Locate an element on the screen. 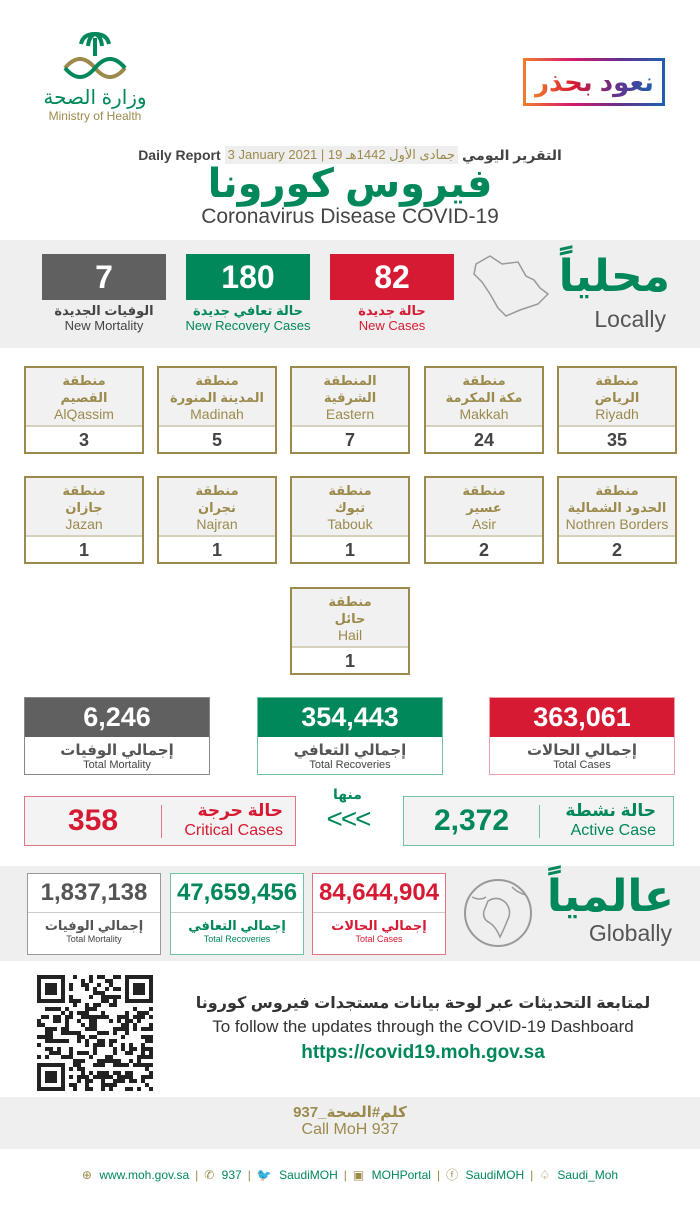  region-card-alqassim: منطقة القصيم AlQassim 3 is located at coordinates (84, 410).